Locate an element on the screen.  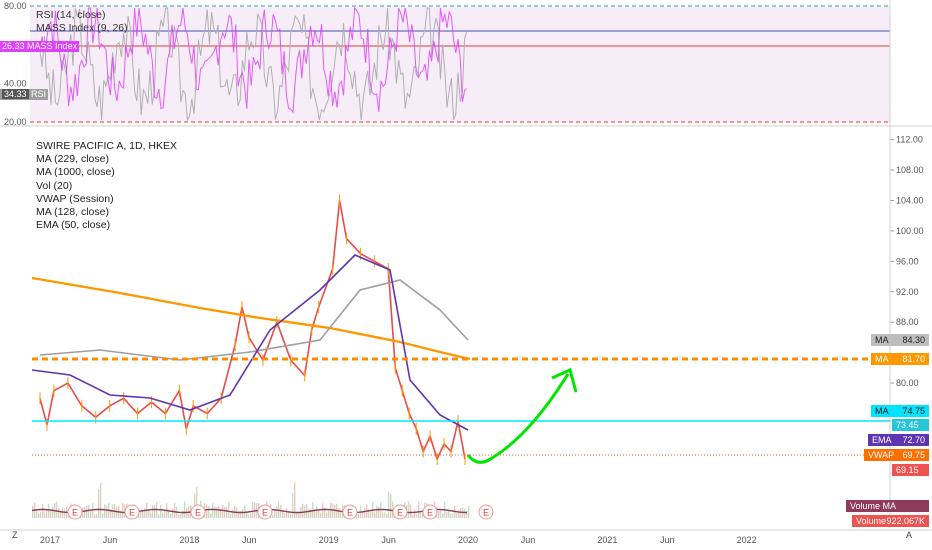
rsi-legend-line-1: MASS Index (9, 26) is located at coordinates (82, 28).